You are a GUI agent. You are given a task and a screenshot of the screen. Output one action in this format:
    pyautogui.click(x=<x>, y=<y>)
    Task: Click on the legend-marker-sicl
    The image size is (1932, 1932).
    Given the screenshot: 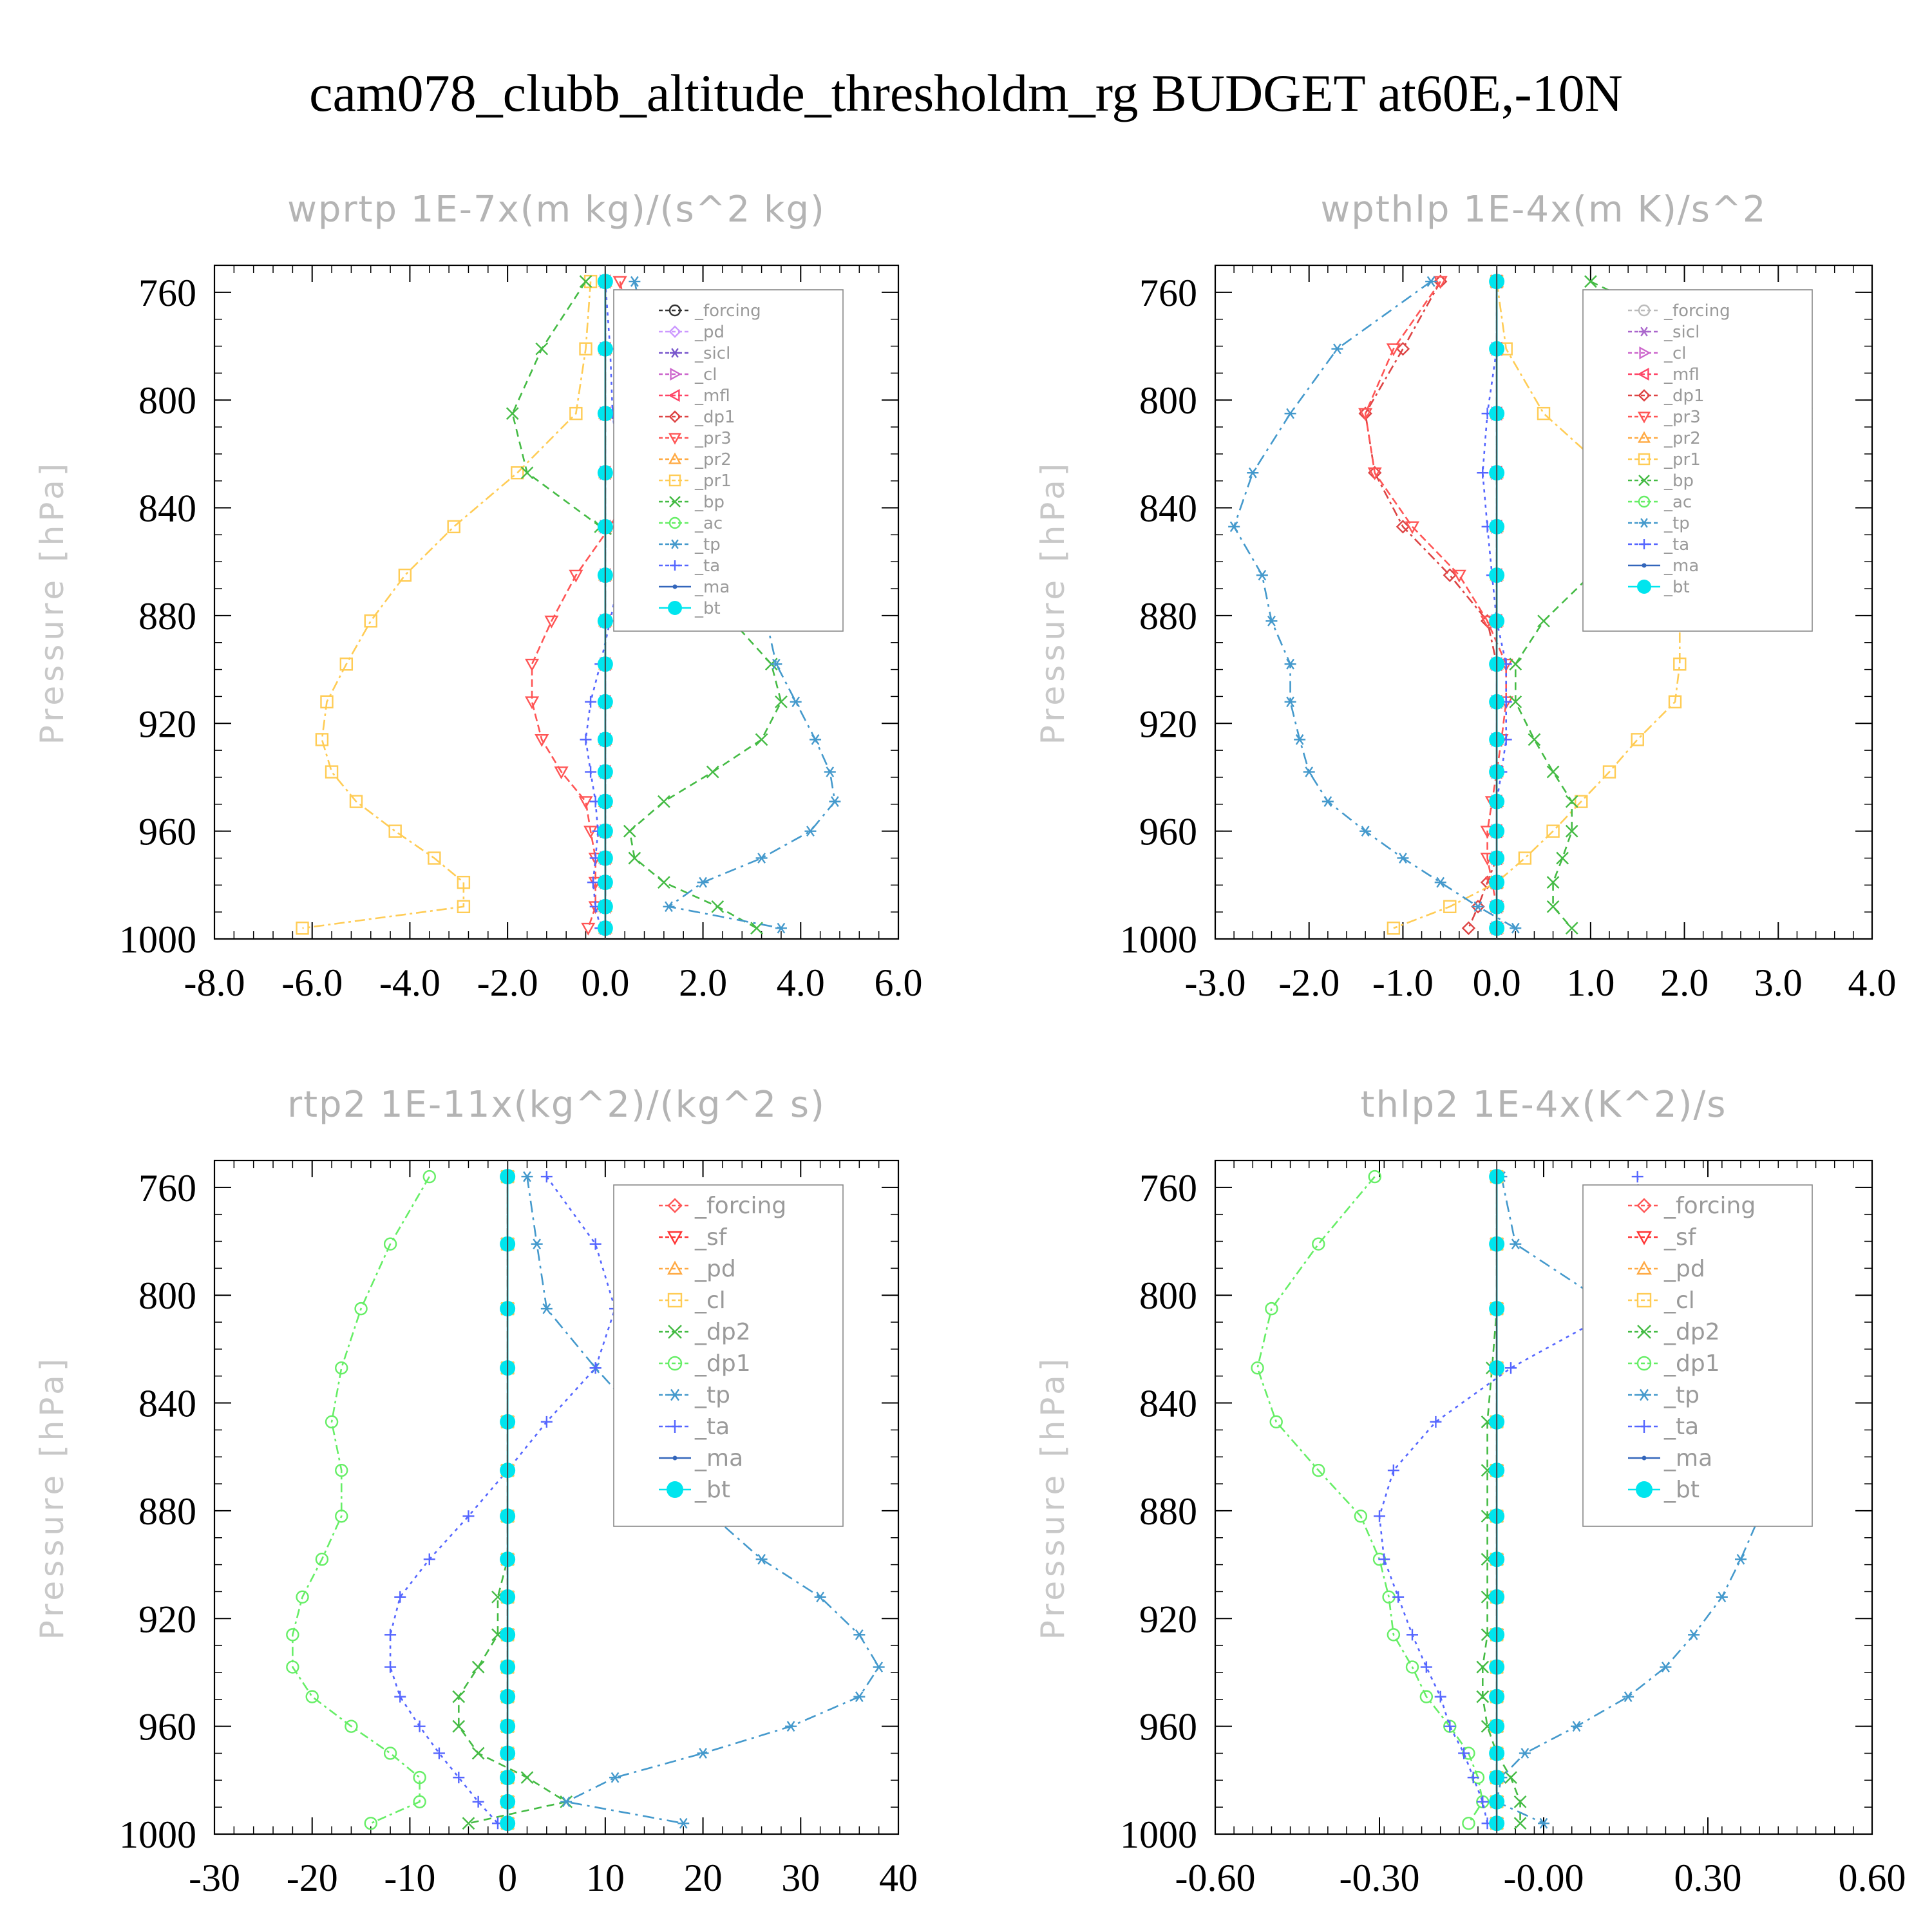 What is the action you would take?
    pyautogui.click(x=675, y=353)
    